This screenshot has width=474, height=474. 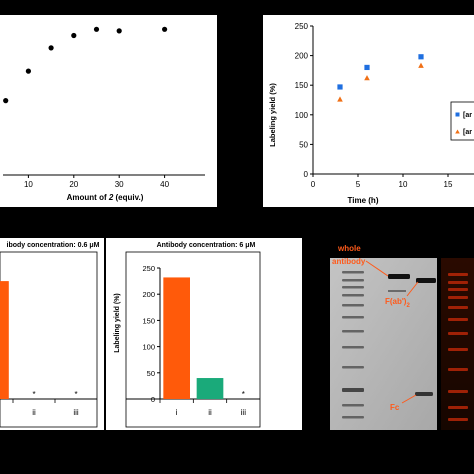 What do you see at coordinates (462, 121) in the screenshot?
I see `legend: [ar [ar` at bounding box center [462, 121].